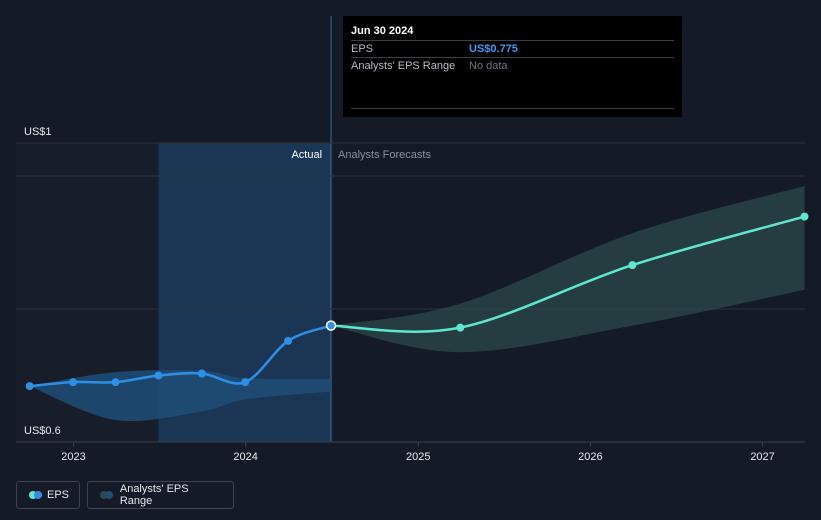 Image resolution: width=821 pixels, height=520 pixels. I want to click on x-tick-label-2023: 2023, so click(73, 457).